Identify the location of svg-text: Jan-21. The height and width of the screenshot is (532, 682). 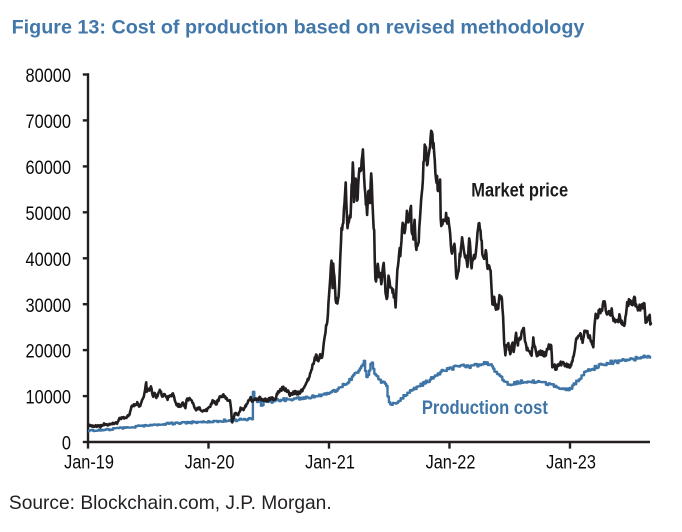
(330, 463).